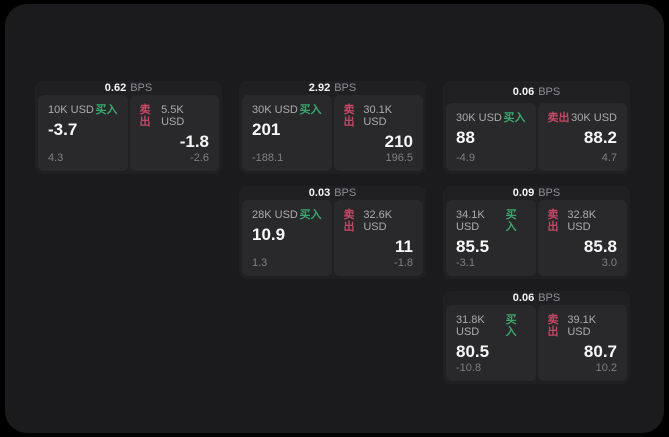 This screenshot has height=437, width=669. I want to click on sell-panel: 卖出 32.6K USD 11 -1.8, so click(378, 238).